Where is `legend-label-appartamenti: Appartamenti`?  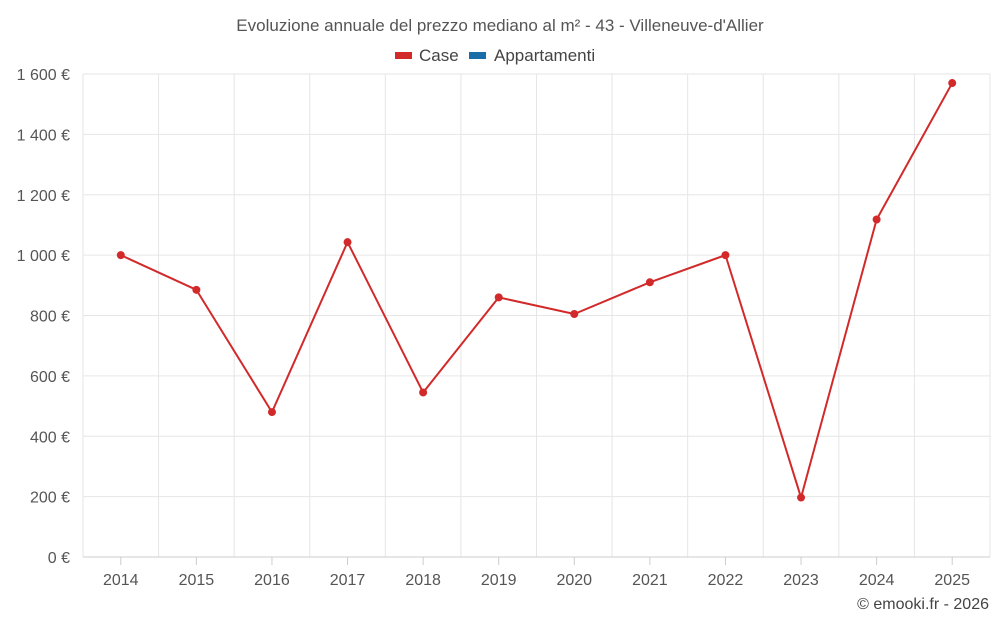 legend-label-appartamenti: Appartamenti is located at coordinates (544, 55).